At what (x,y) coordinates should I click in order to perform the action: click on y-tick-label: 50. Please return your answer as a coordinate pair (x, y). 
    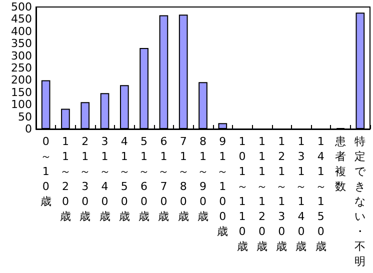
    Looking at the image, I should click on (25, 117).